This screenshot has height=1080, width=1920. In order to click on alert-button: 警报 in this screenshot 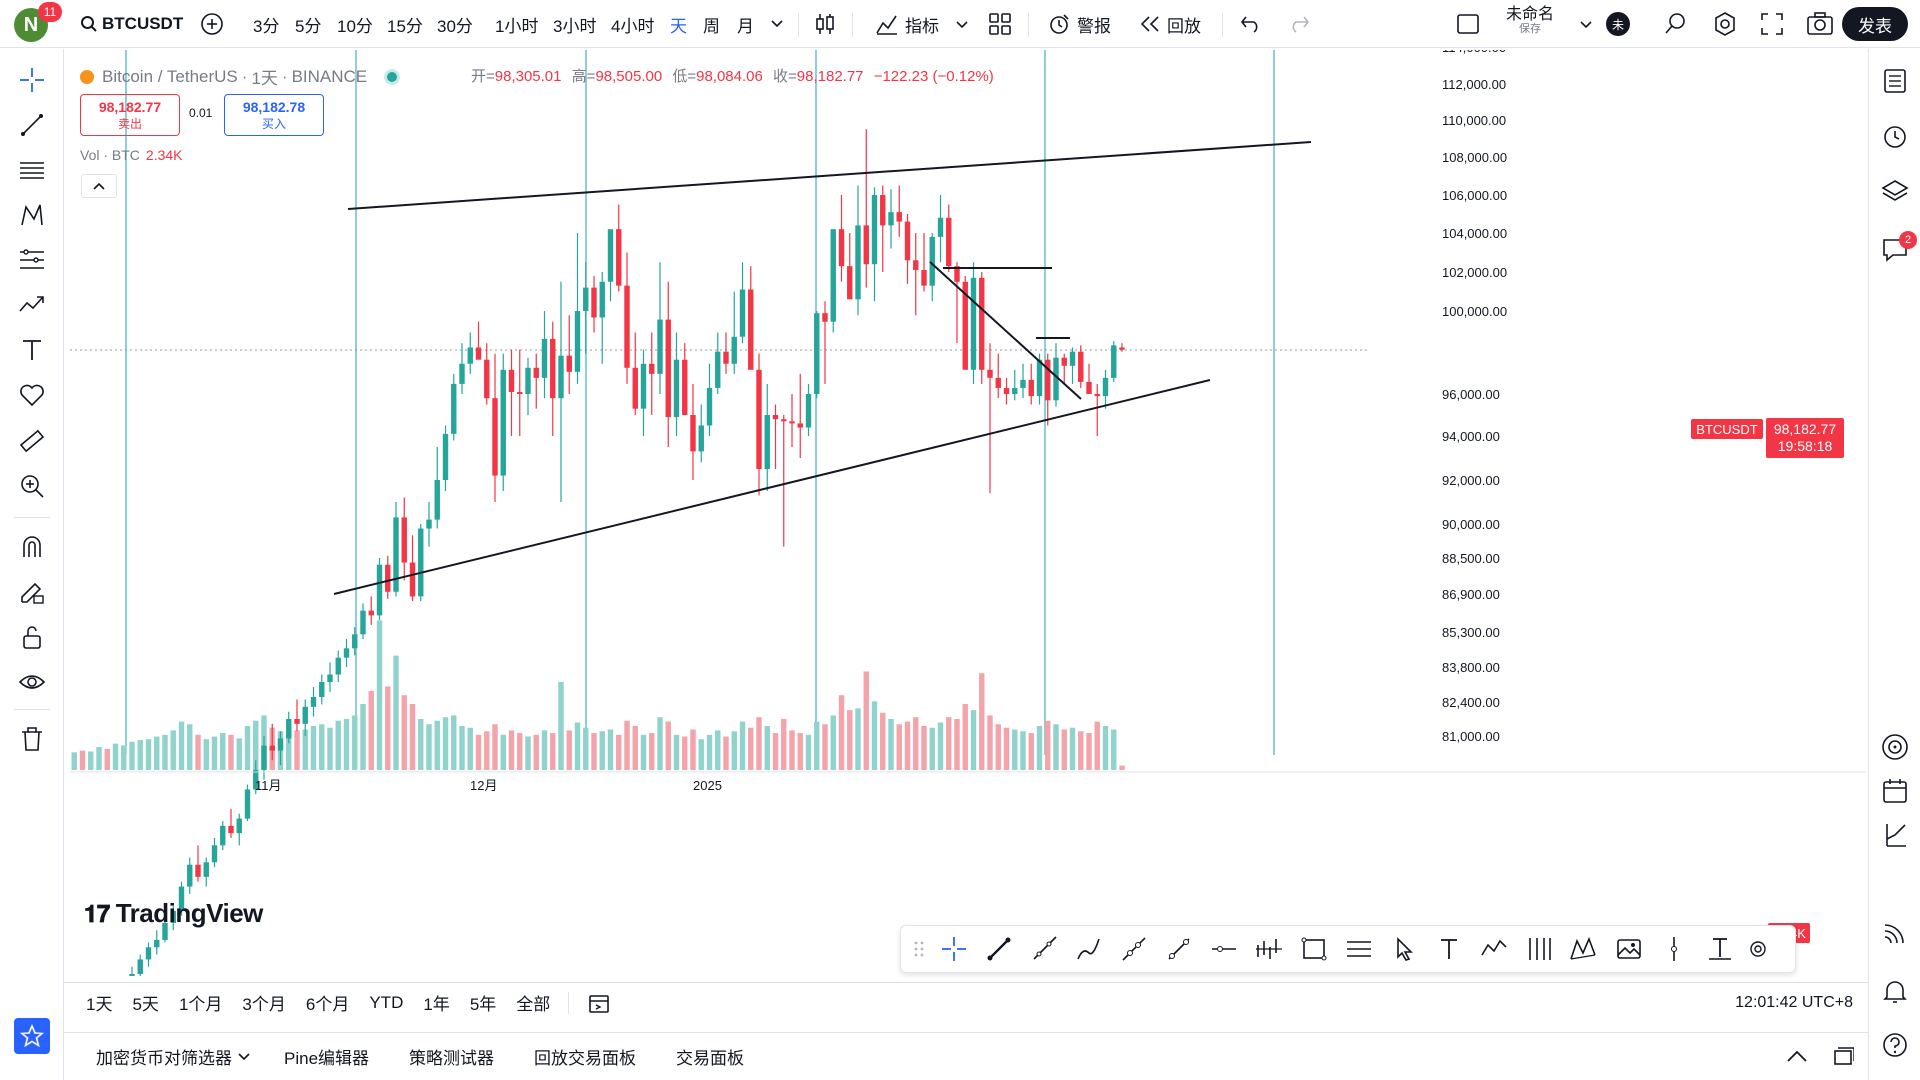, I will do `click(1079, 24)`.